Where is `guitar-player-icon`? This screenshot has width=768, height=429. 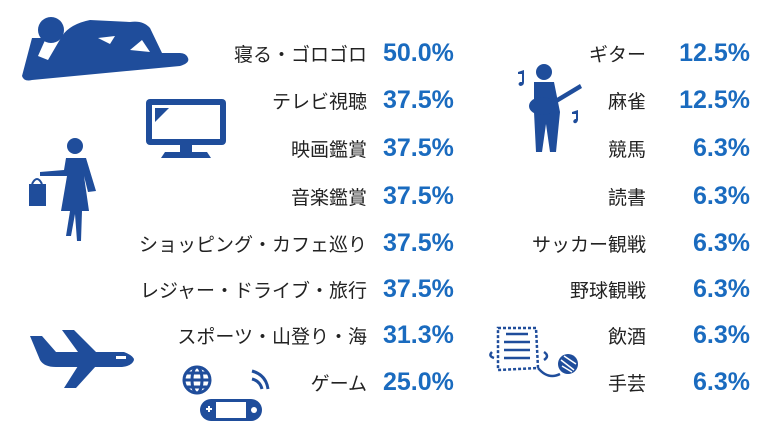 guitar-player-icon is located at coordinates (550, 108).